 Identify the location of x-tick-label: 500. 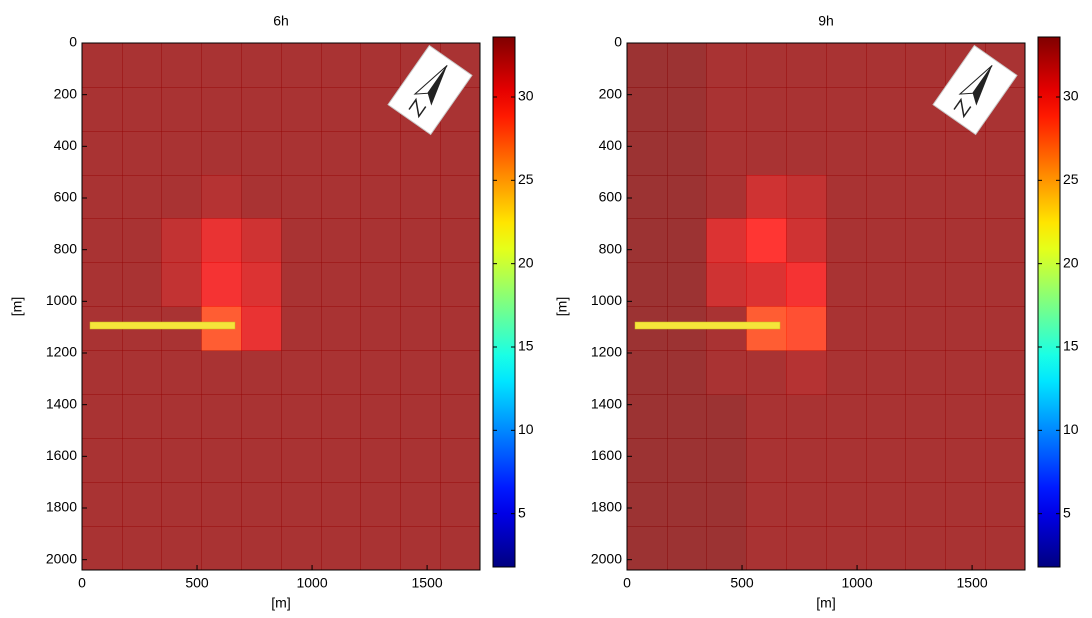
(197, 583).